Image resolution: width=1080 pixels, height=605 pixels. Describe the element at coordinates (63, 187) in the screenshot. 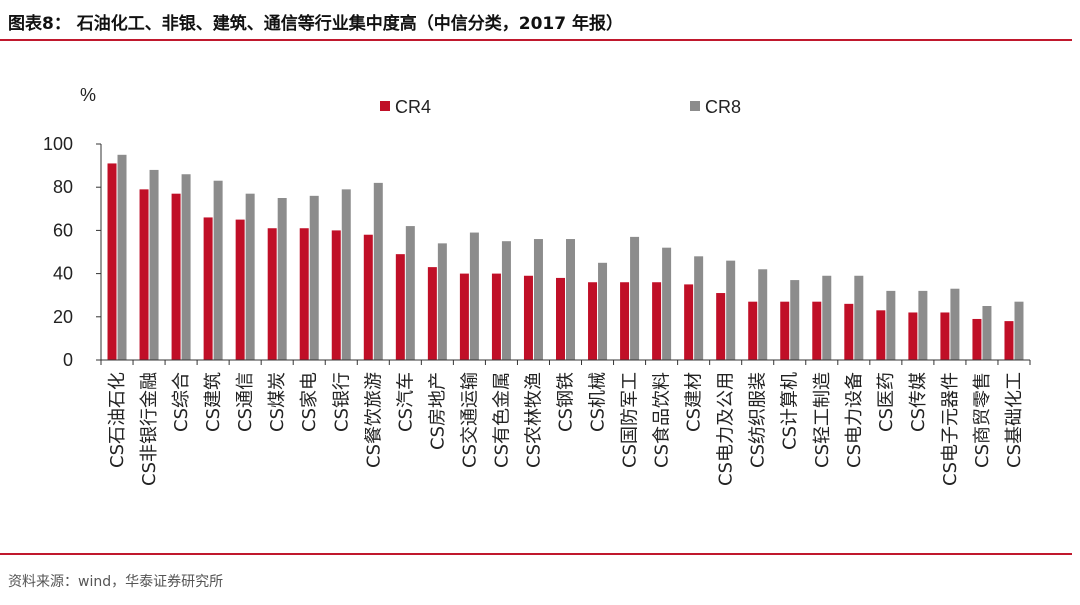

I see `y-tick-label: 80` at that location.